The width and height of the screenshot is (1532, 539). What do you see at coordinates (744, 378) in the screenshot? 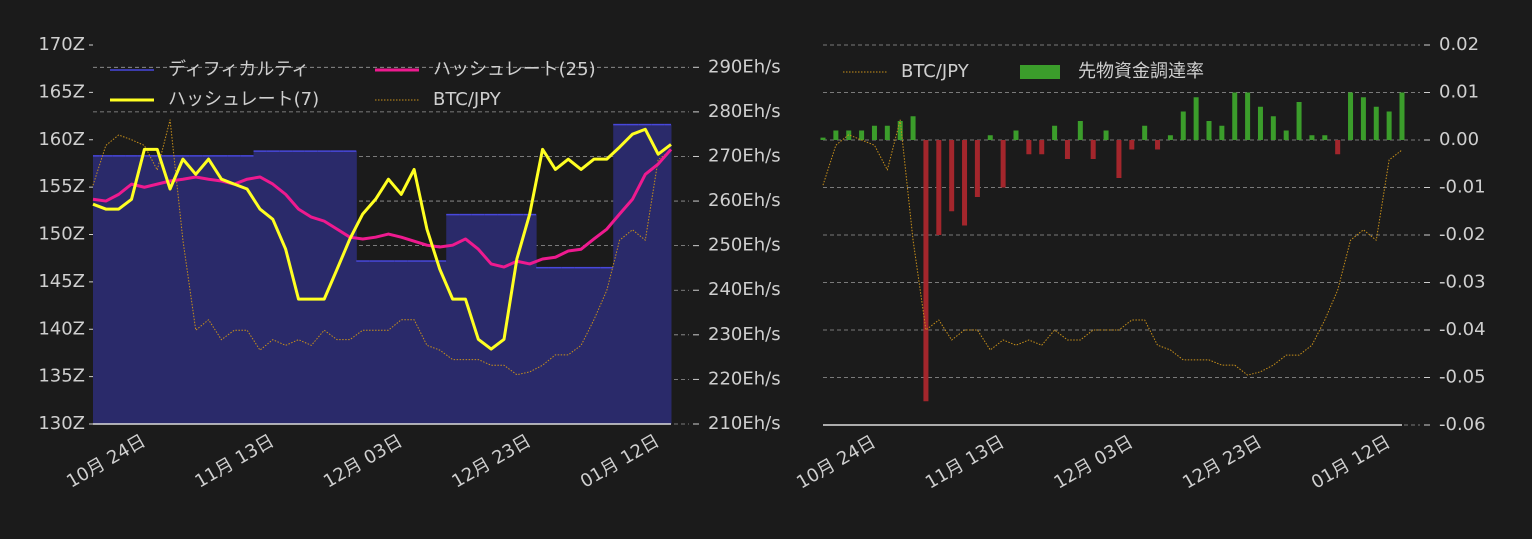
I see `y-tick-label: 220Eh/s` at bounding box center [744, 378].